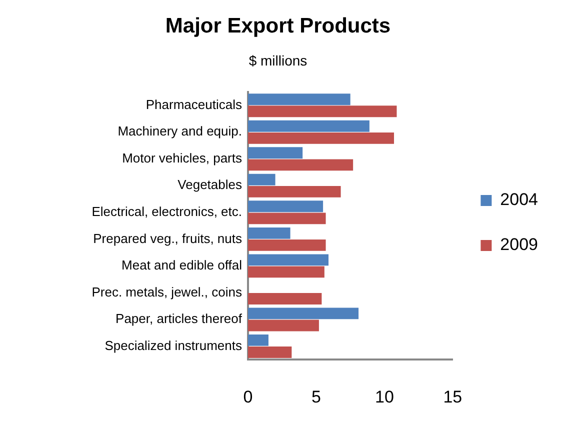 This screenshot has height=446, width=568. I want to click on x-tick-label: 5, so click(316, 396).